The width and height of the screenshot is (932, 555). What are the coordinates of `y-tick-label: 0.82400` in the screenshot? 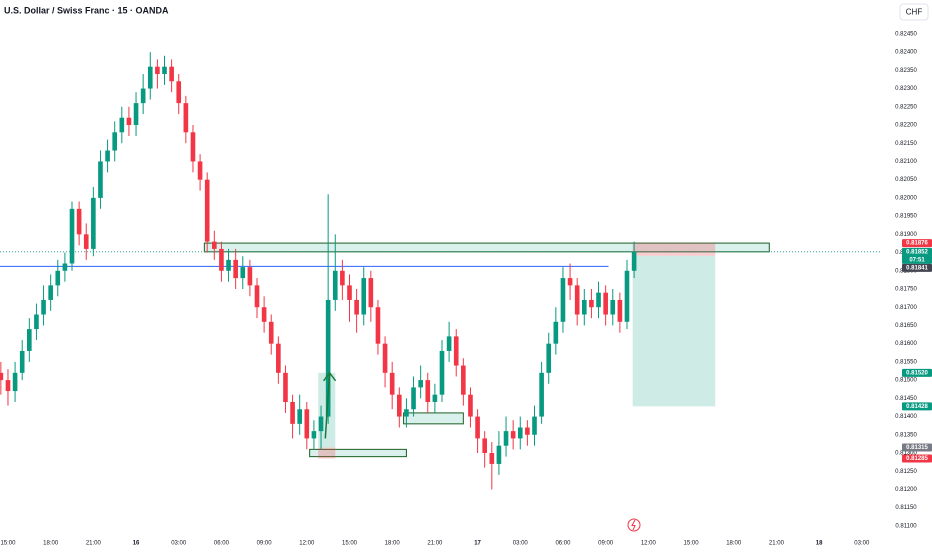 It's located at (906, 53).